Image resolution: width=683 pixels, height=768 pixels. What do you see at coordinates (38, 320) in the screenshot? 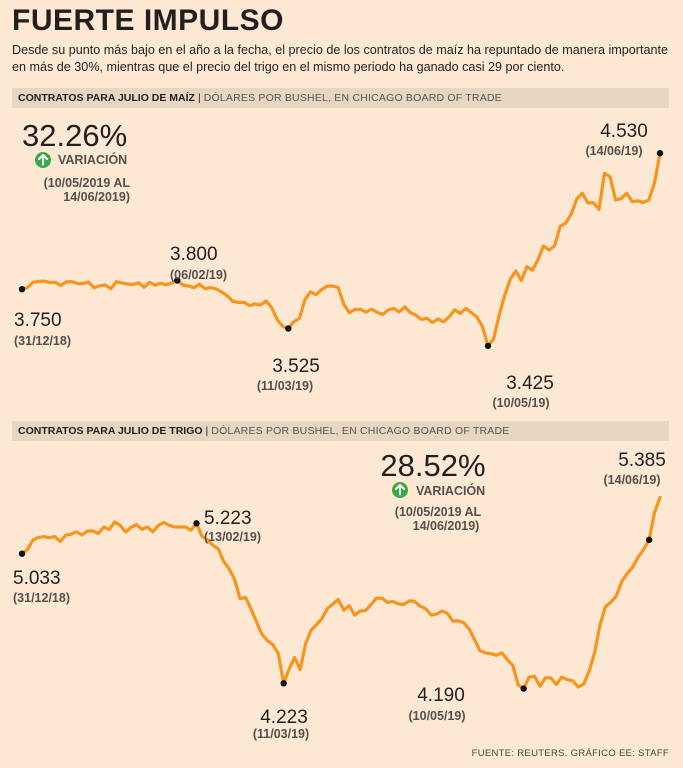
I see `corn-annotation-value: 3.750` at bounding box center [38, 320].